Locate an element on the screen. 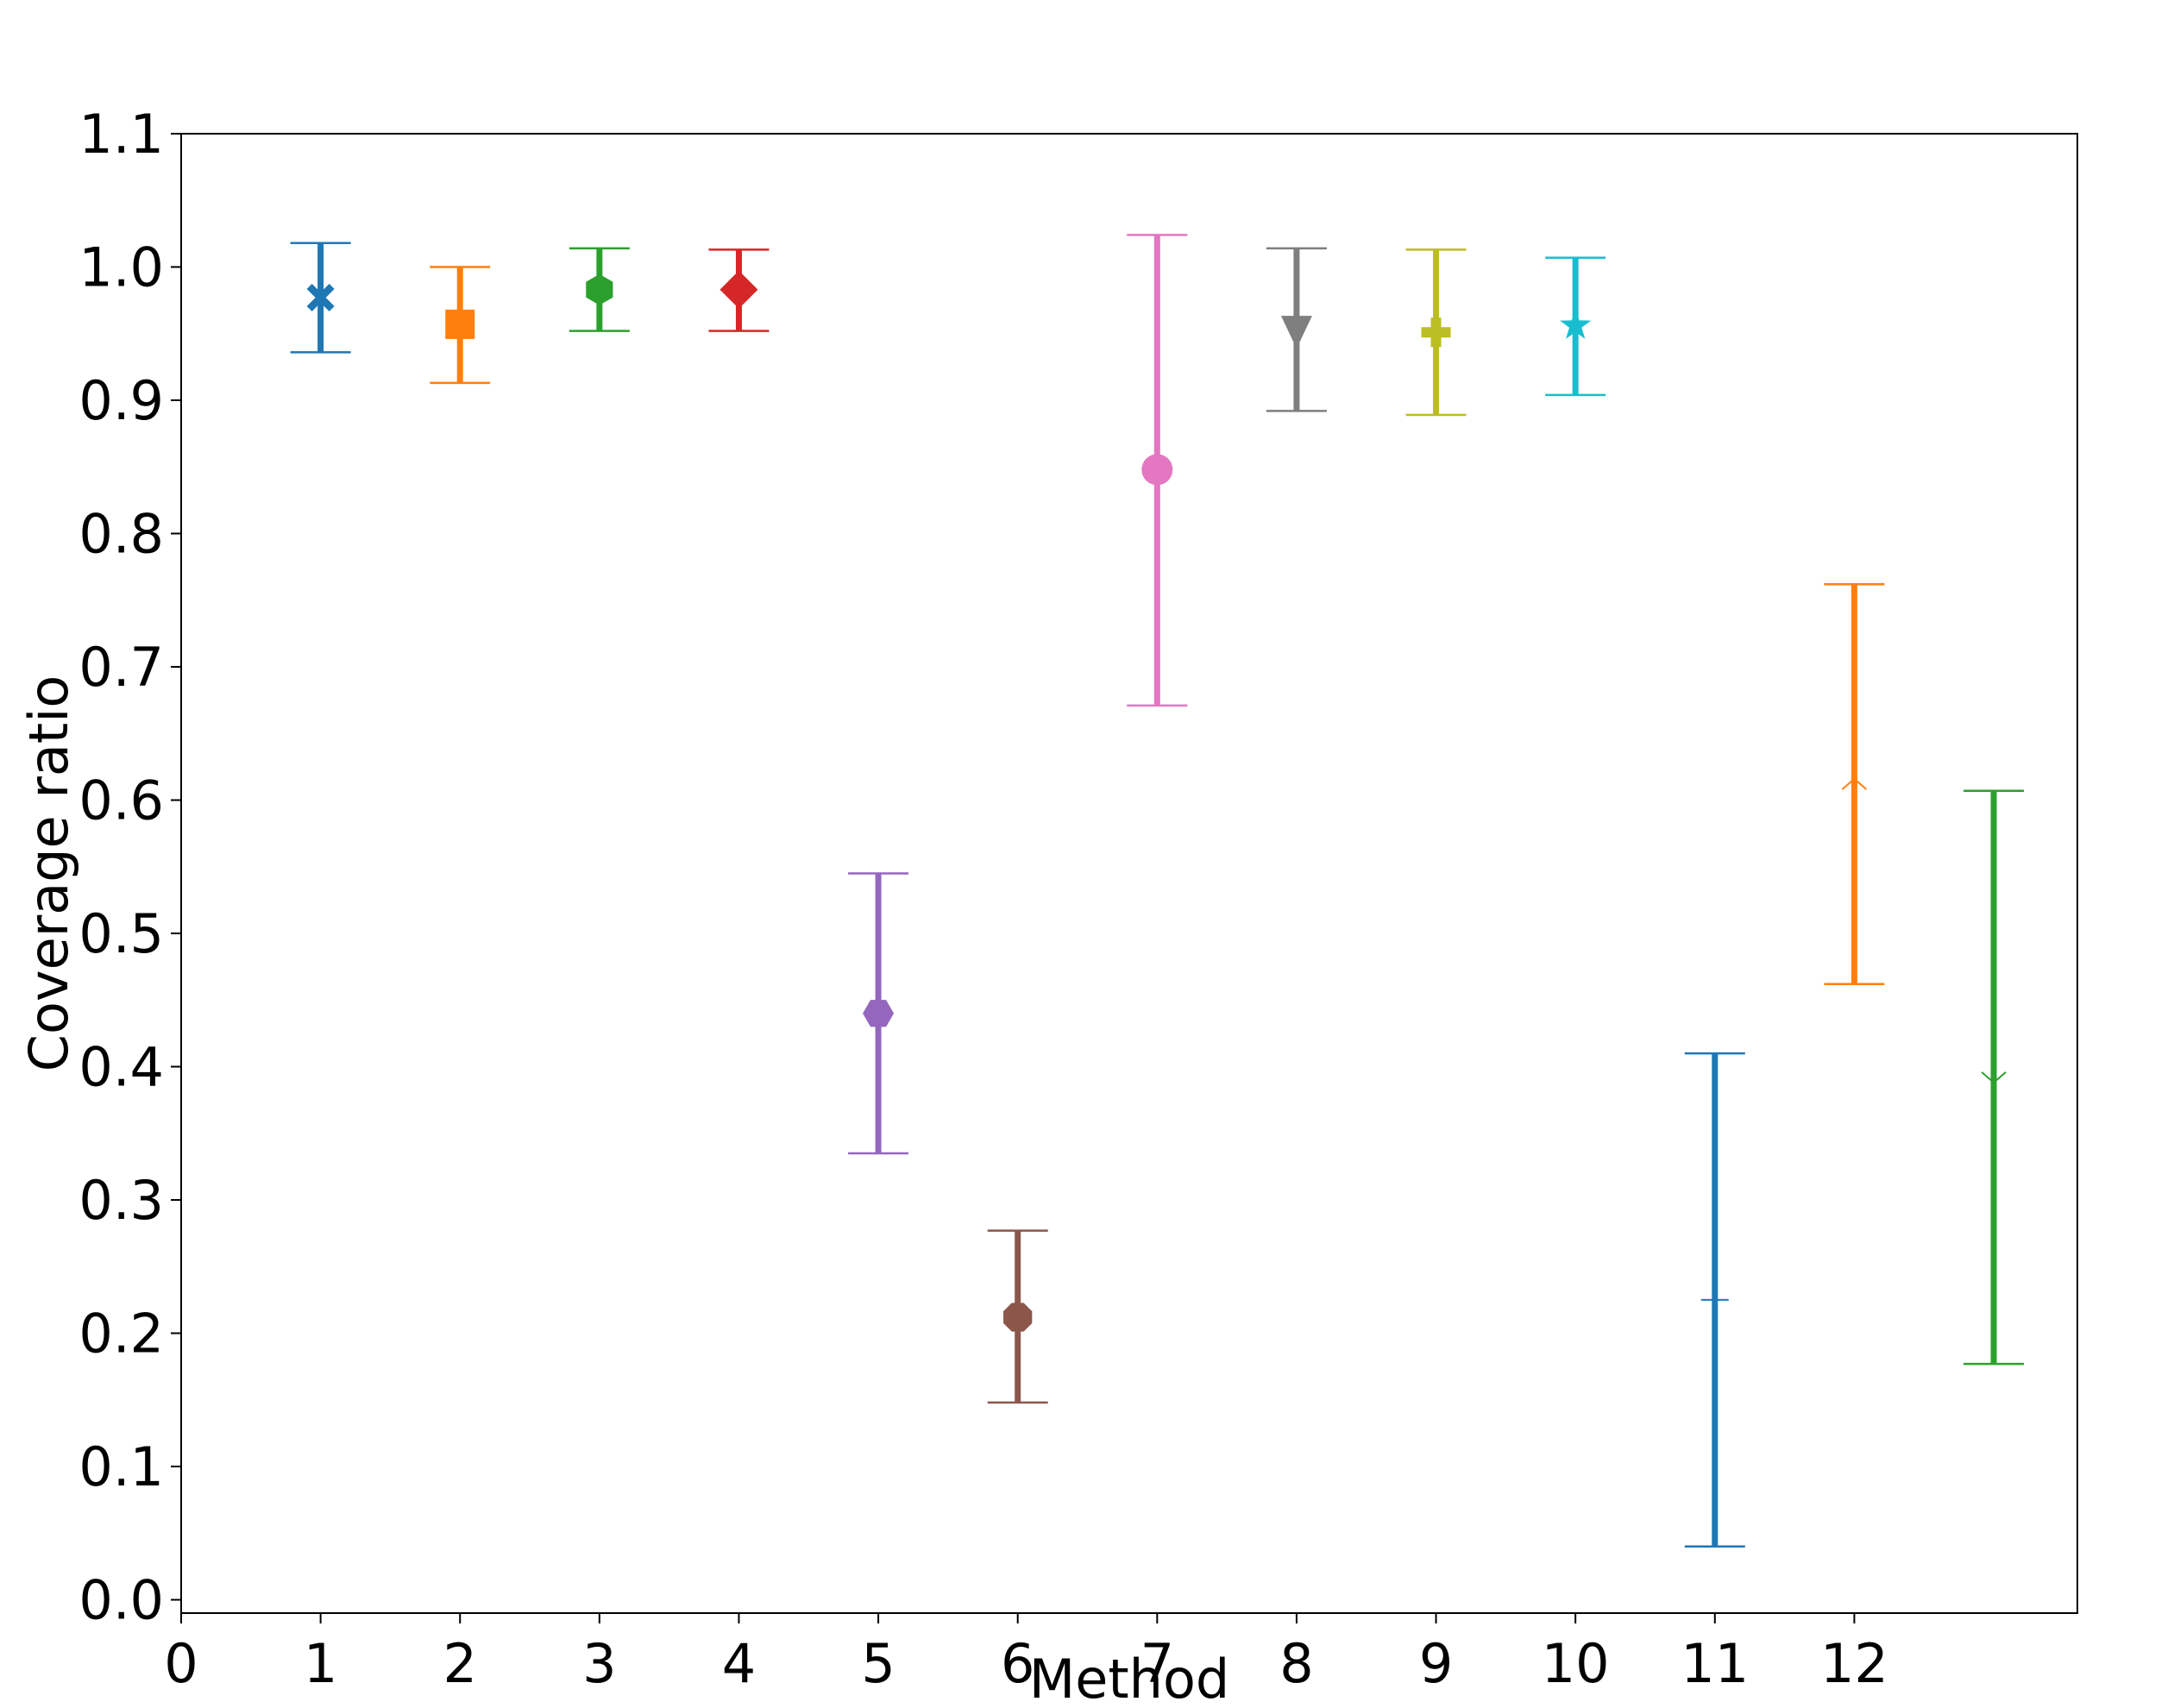  x-tick-label: 5 is located at coordinates (878, 1663).